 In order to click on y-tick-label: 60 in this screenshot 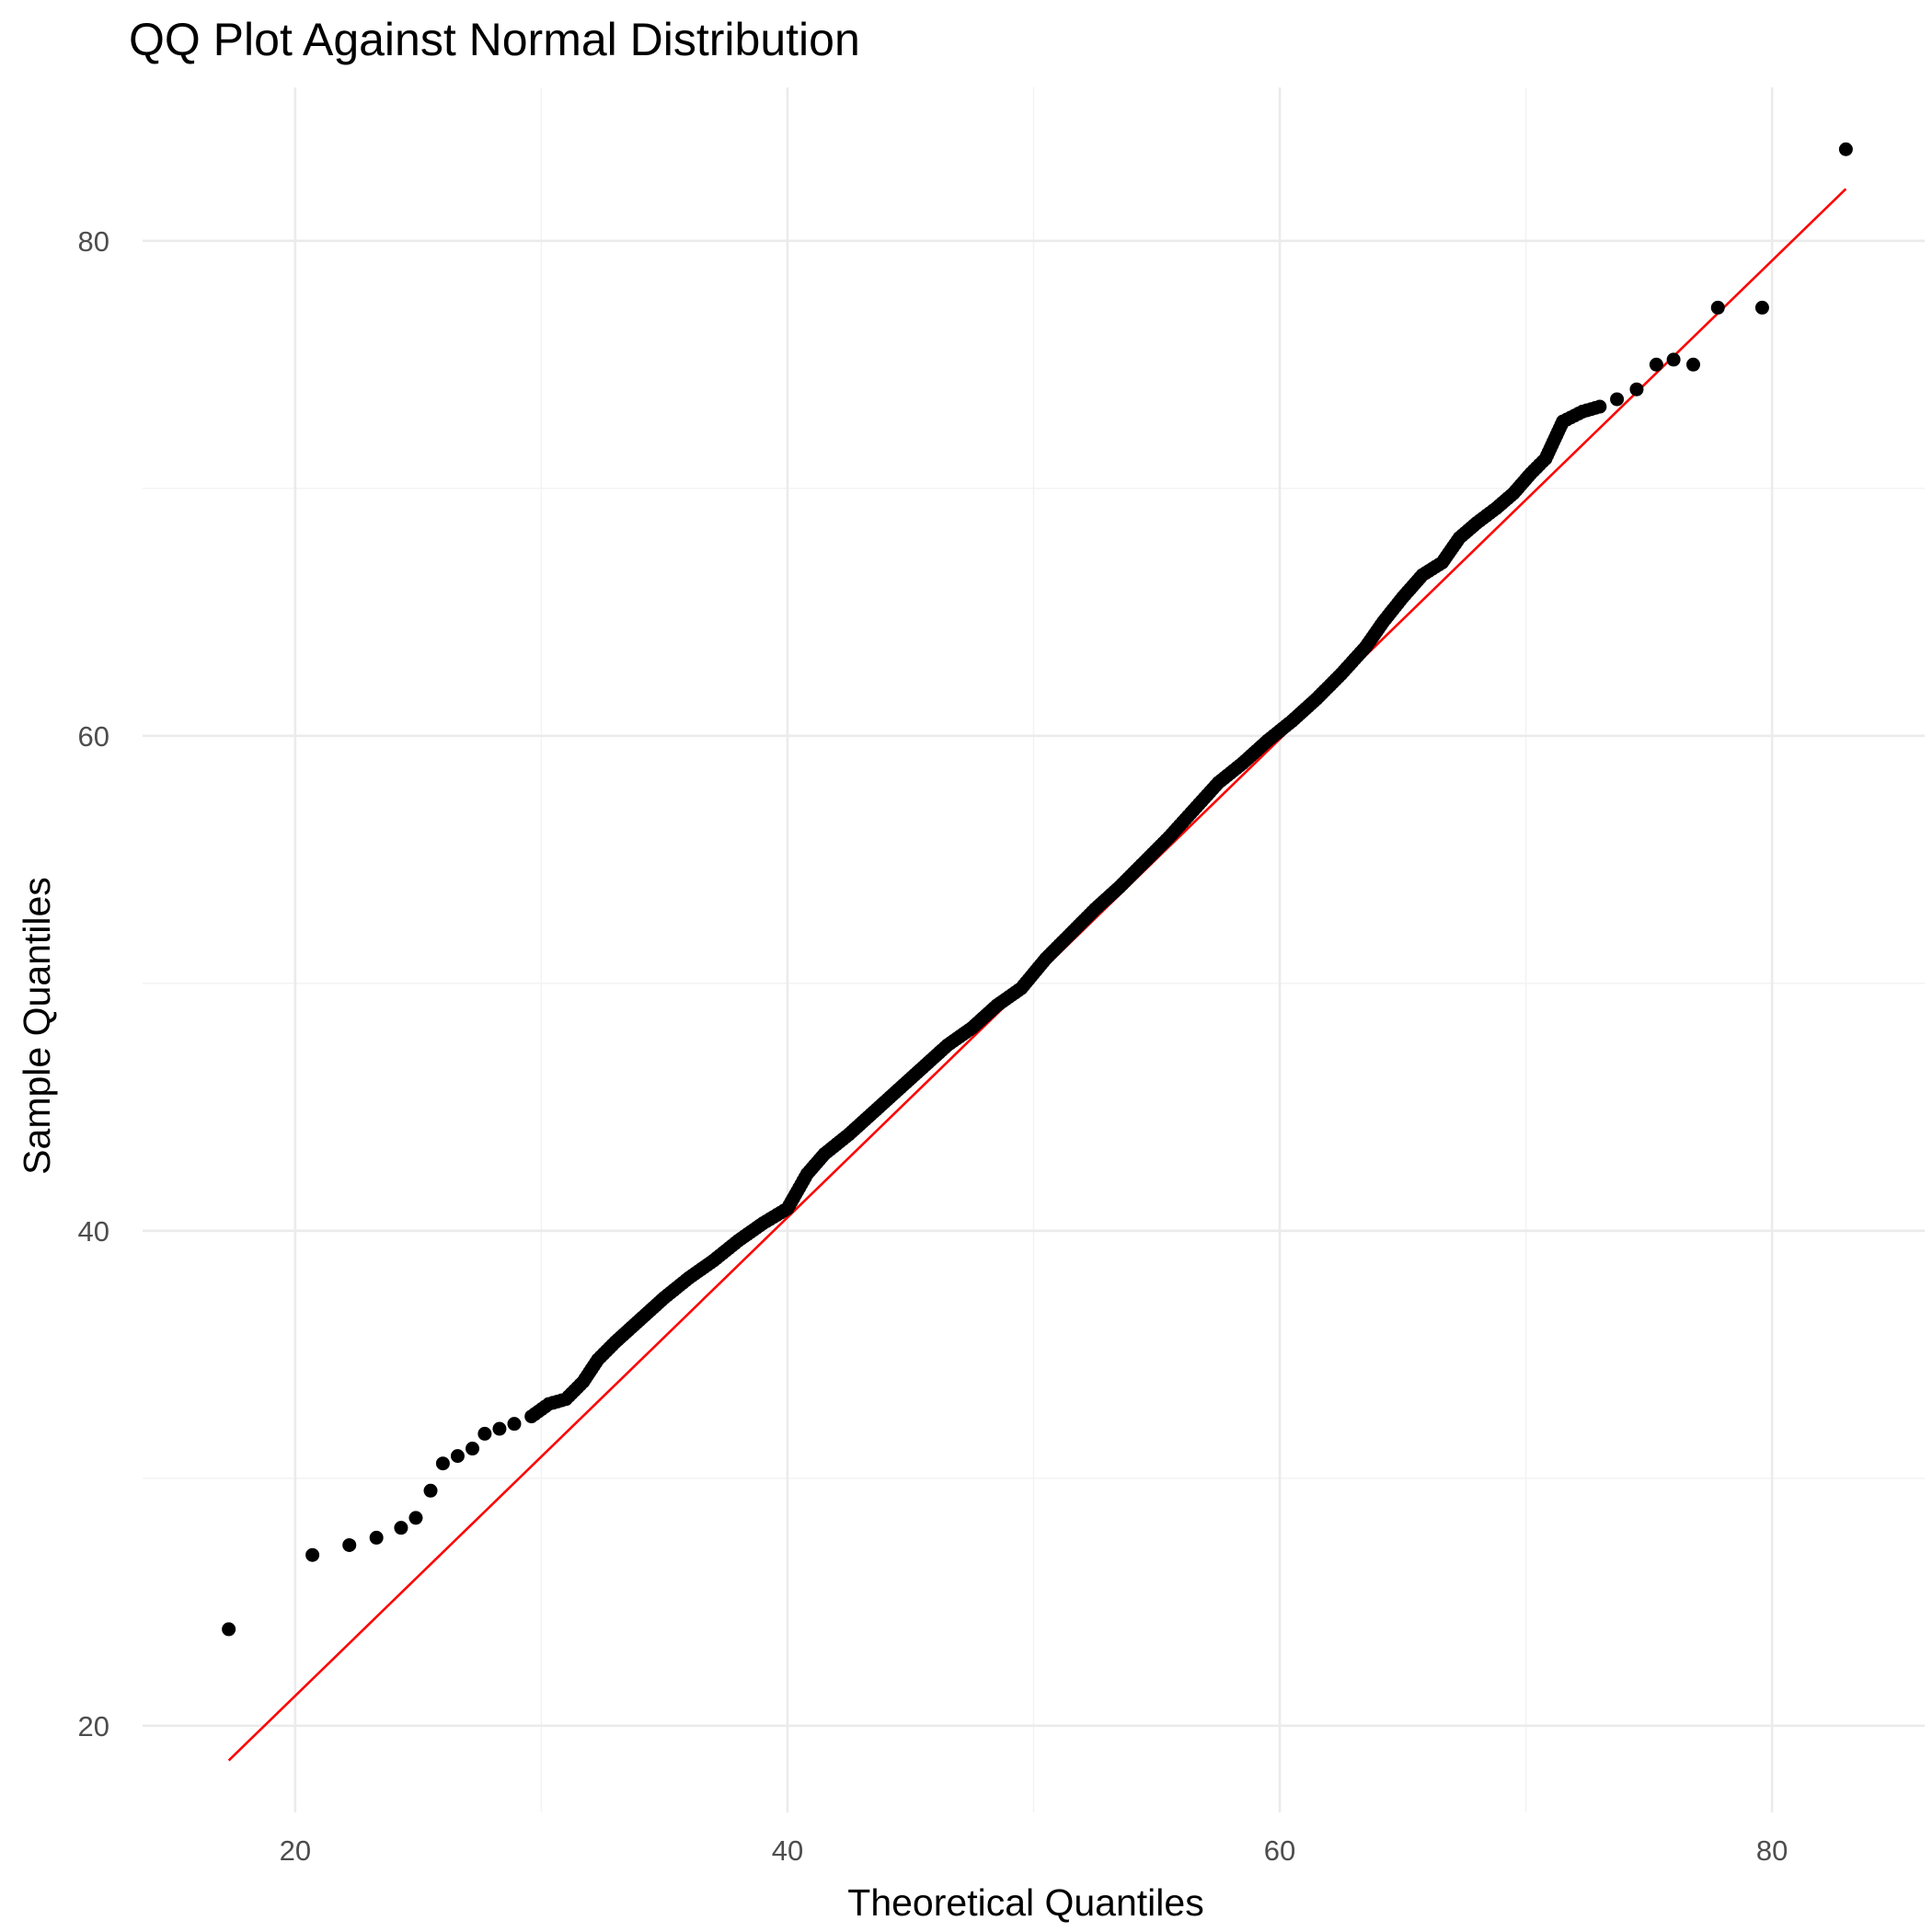, I will do `click(93, 736)`.